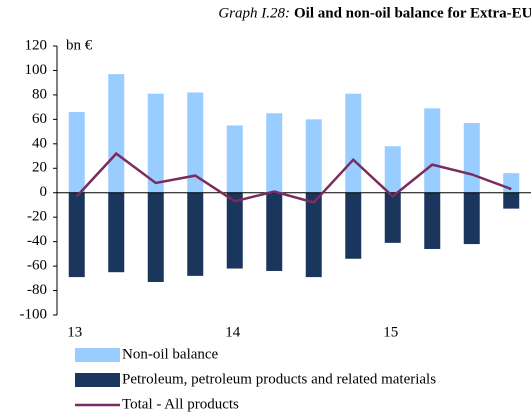  What do you see at coordinates (254, 13) in the screenshot?
I see `chart-title-prefix: Graph I.28:` at bounding box center [254, 13].